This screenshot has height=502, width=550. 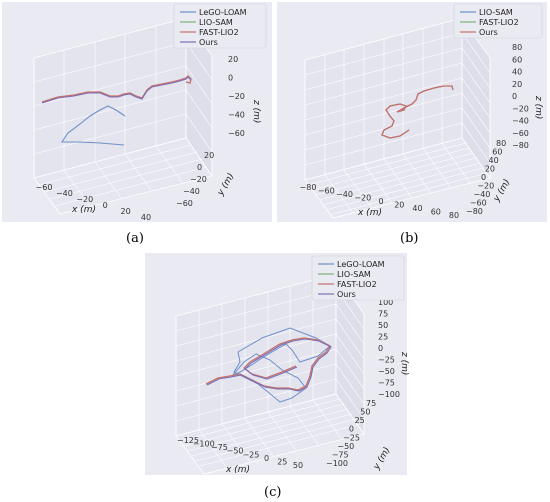 I want to click on tick-label: 100, so click(x=385, y=302).